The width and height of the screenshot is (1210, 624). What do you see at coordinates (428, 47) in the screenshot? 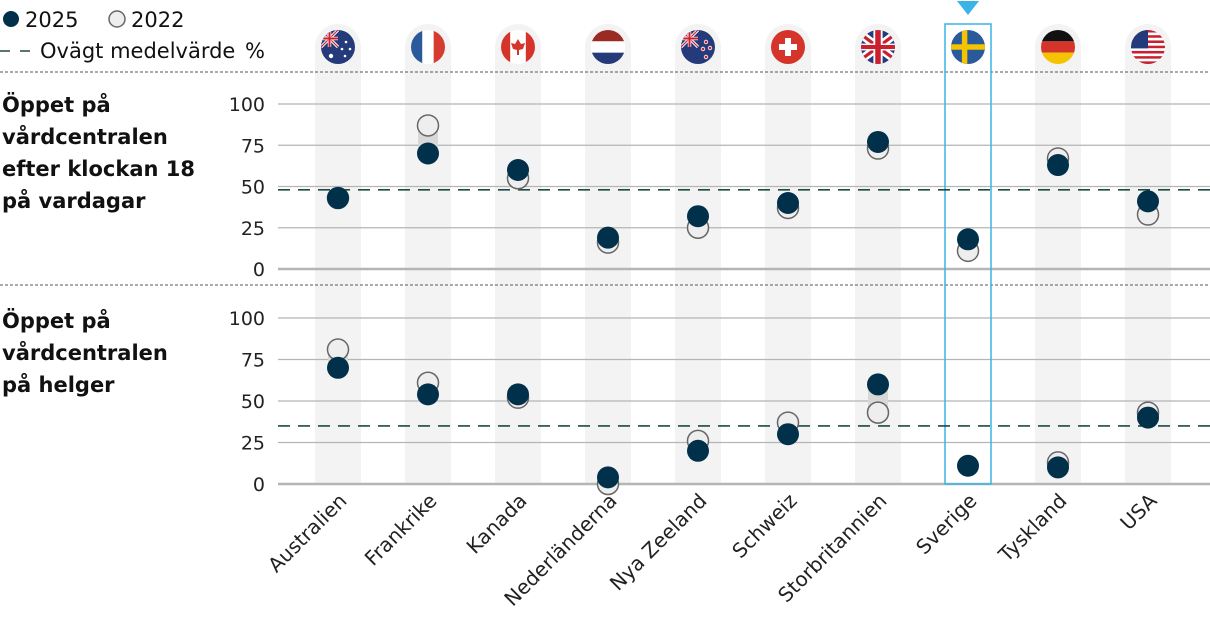
I see `france-flag-icon` at bounding box center [428, 47].